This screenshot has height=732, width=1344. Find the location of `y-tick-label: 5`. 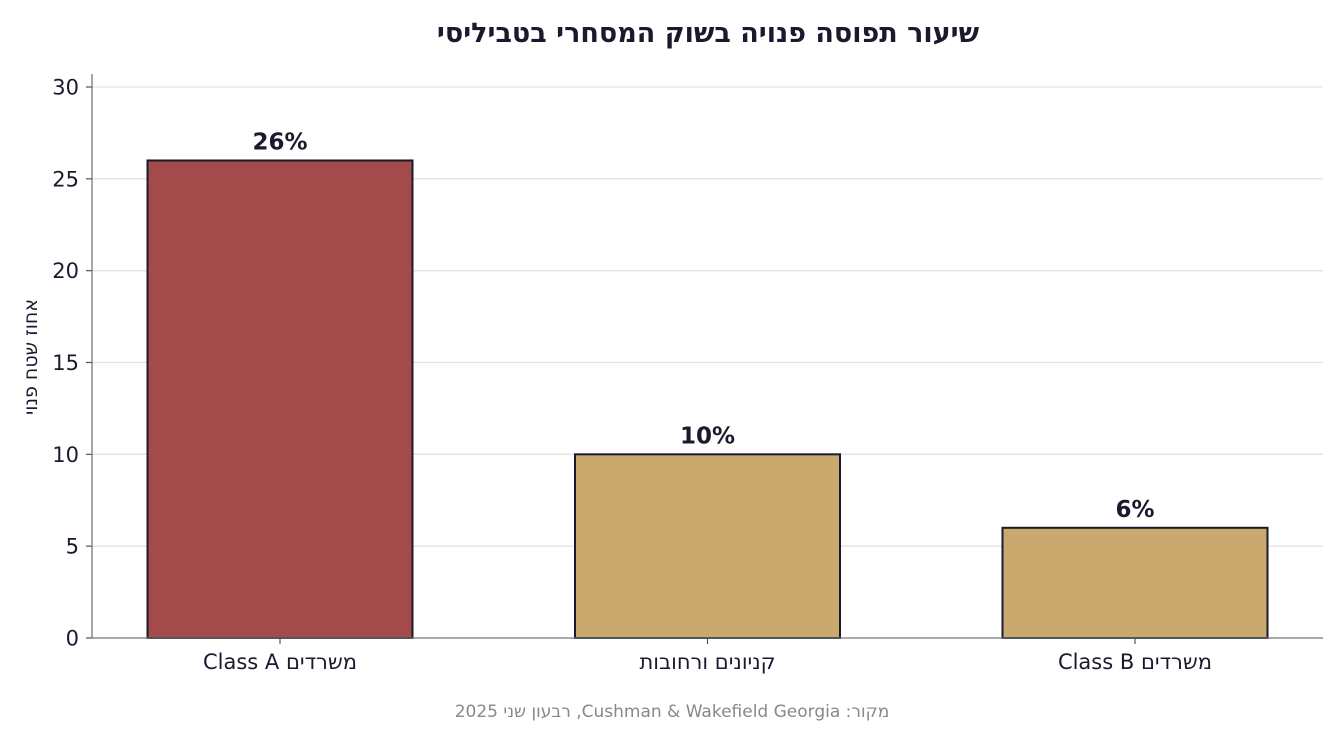

y-tick-label: 5 is located at coordinates (72, 547).